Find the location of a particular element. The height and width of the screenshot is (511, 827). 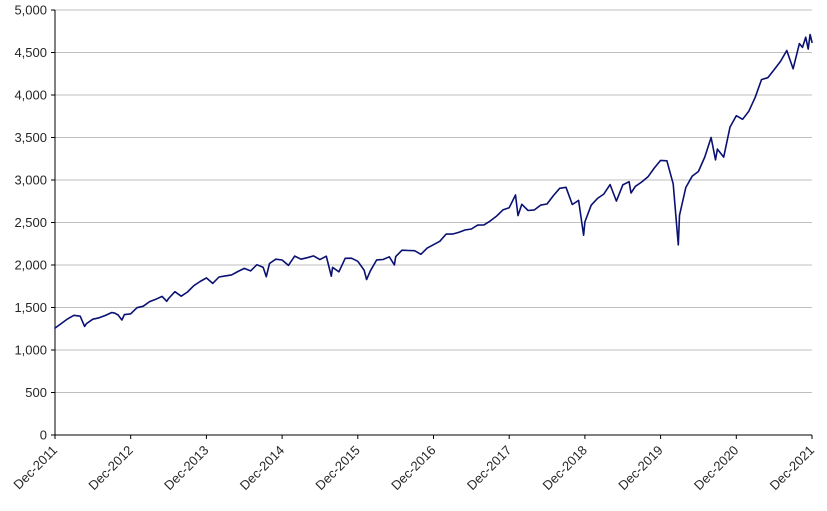

x-axis-tick-label: Dec-2018 is located at coordinates (565, 468).